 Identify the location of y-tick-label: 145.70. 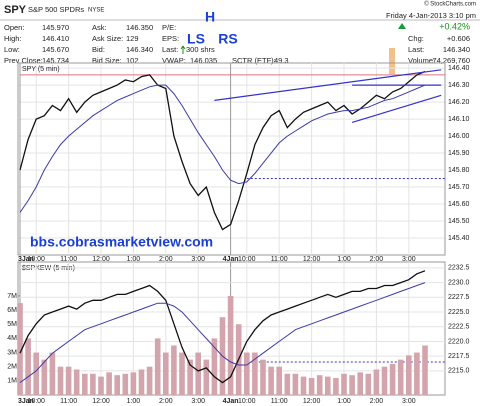
(459, 187).